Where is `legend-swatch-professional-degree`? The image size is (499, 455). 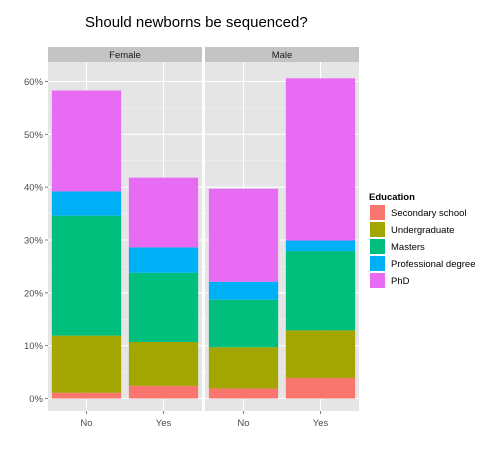 legend-swatch-professional-degree is located at coordinates (377, 263).